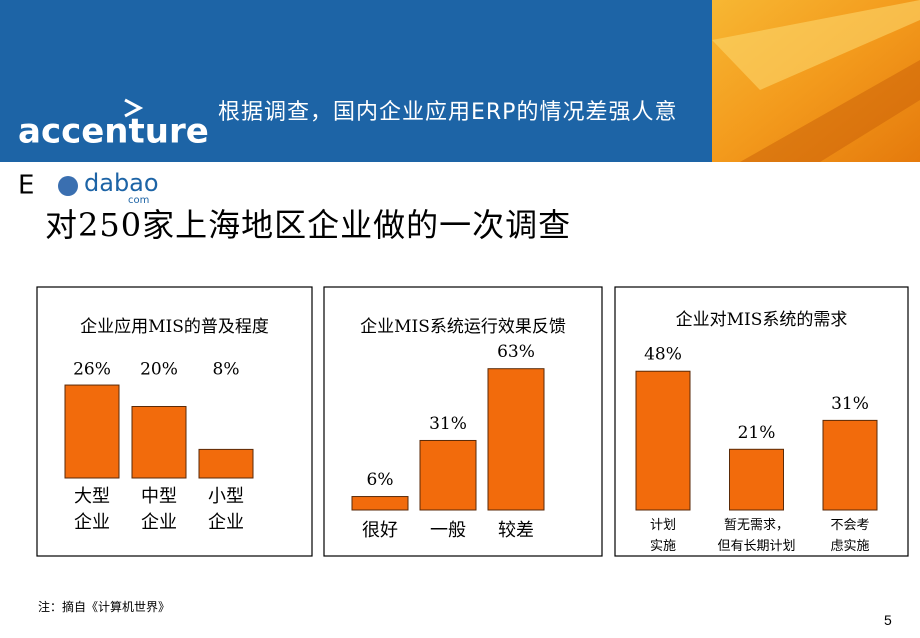  I want to click on chart-title: 企业应用MIS的普及程度, so click(174, 327).